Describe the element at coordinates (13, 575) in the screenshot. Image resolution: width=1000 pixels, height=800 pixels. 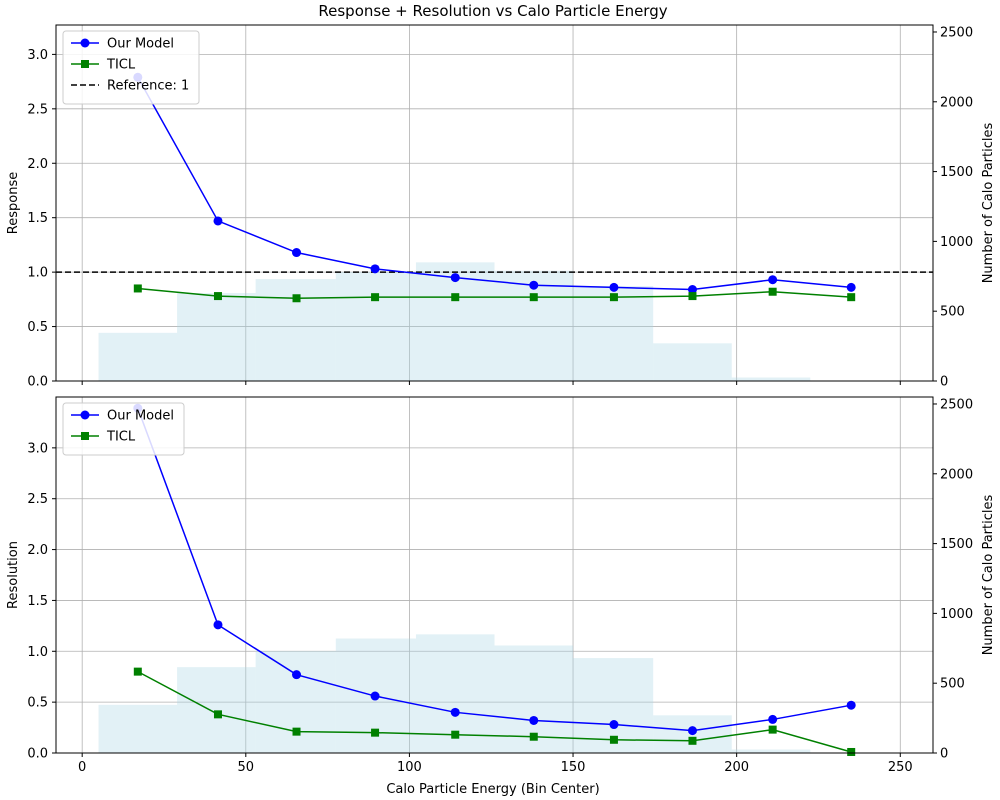
I see `y-axis-label: Resolution` at that location.